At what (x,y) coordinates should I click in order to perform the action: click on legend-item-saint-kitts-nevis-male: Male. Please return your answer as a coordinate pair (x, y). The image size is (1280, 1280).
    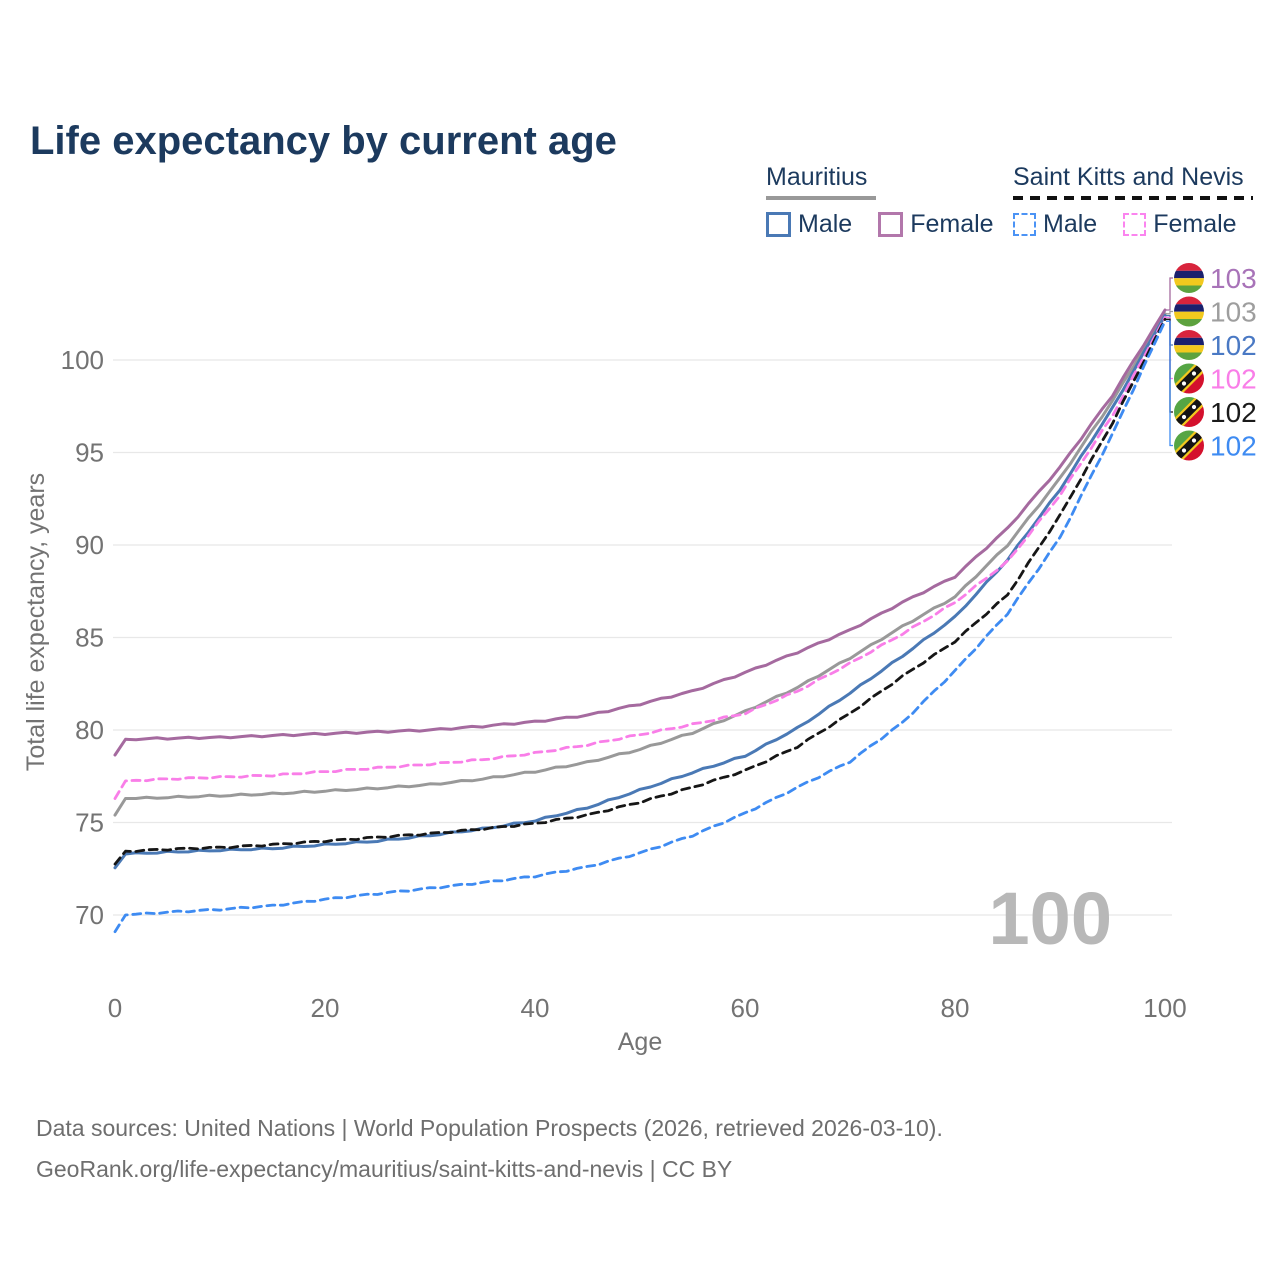
    Looking at the image, I should click on (1055, 224).